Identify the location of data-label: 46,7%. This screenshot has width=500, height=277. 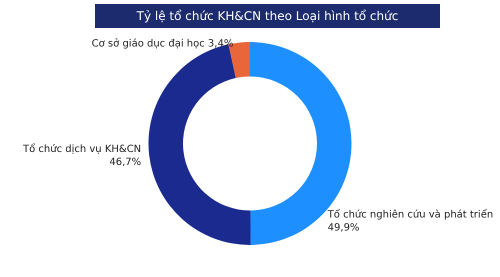
(125, 162).